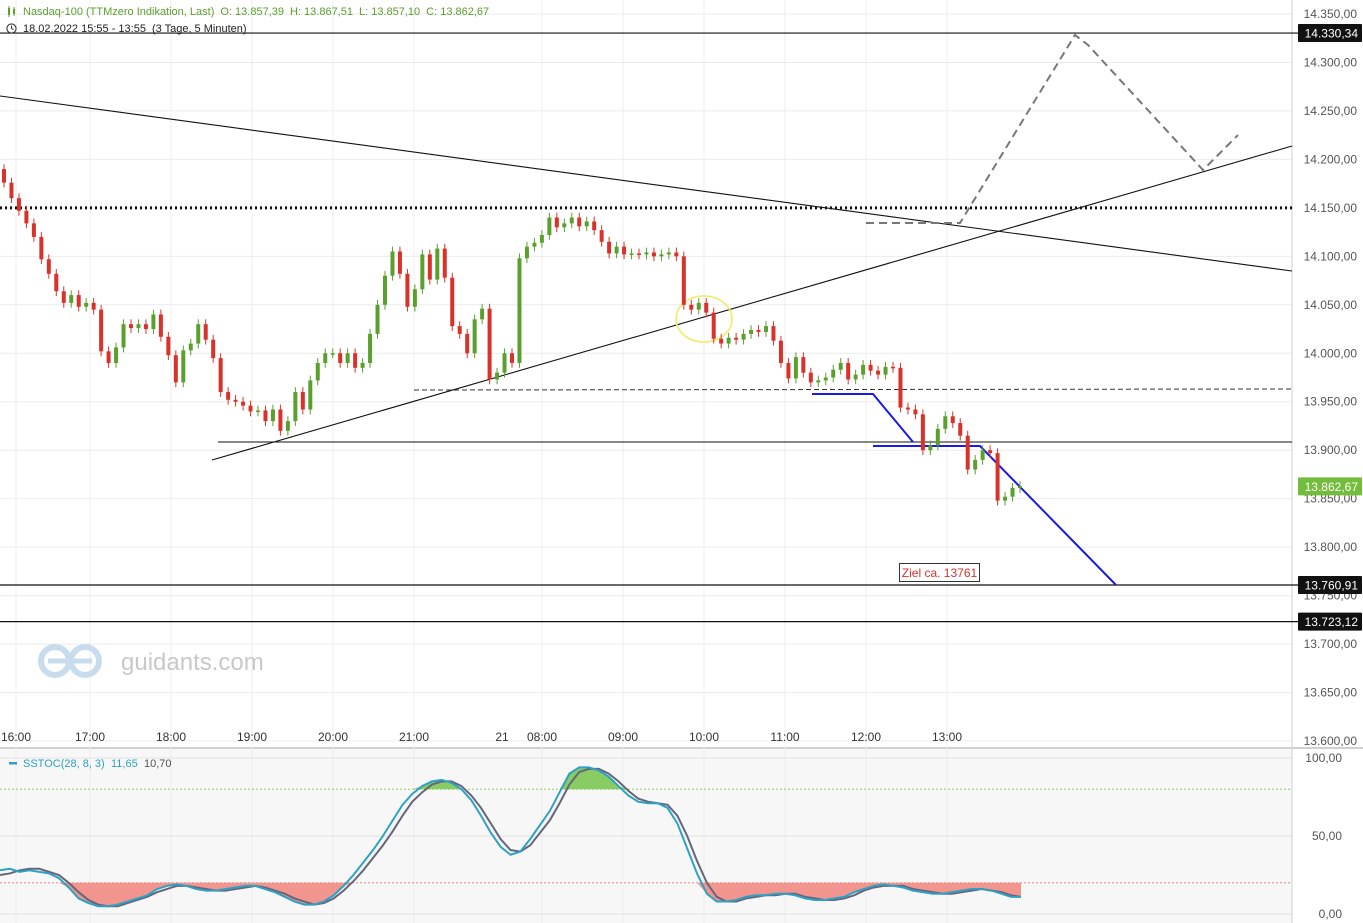 The width and height of the screenshot is (1363, 923). Describe the element at coordinates (1327, 836) in the screenshot. I see `indicator-tick-label: 50,00` at that location.